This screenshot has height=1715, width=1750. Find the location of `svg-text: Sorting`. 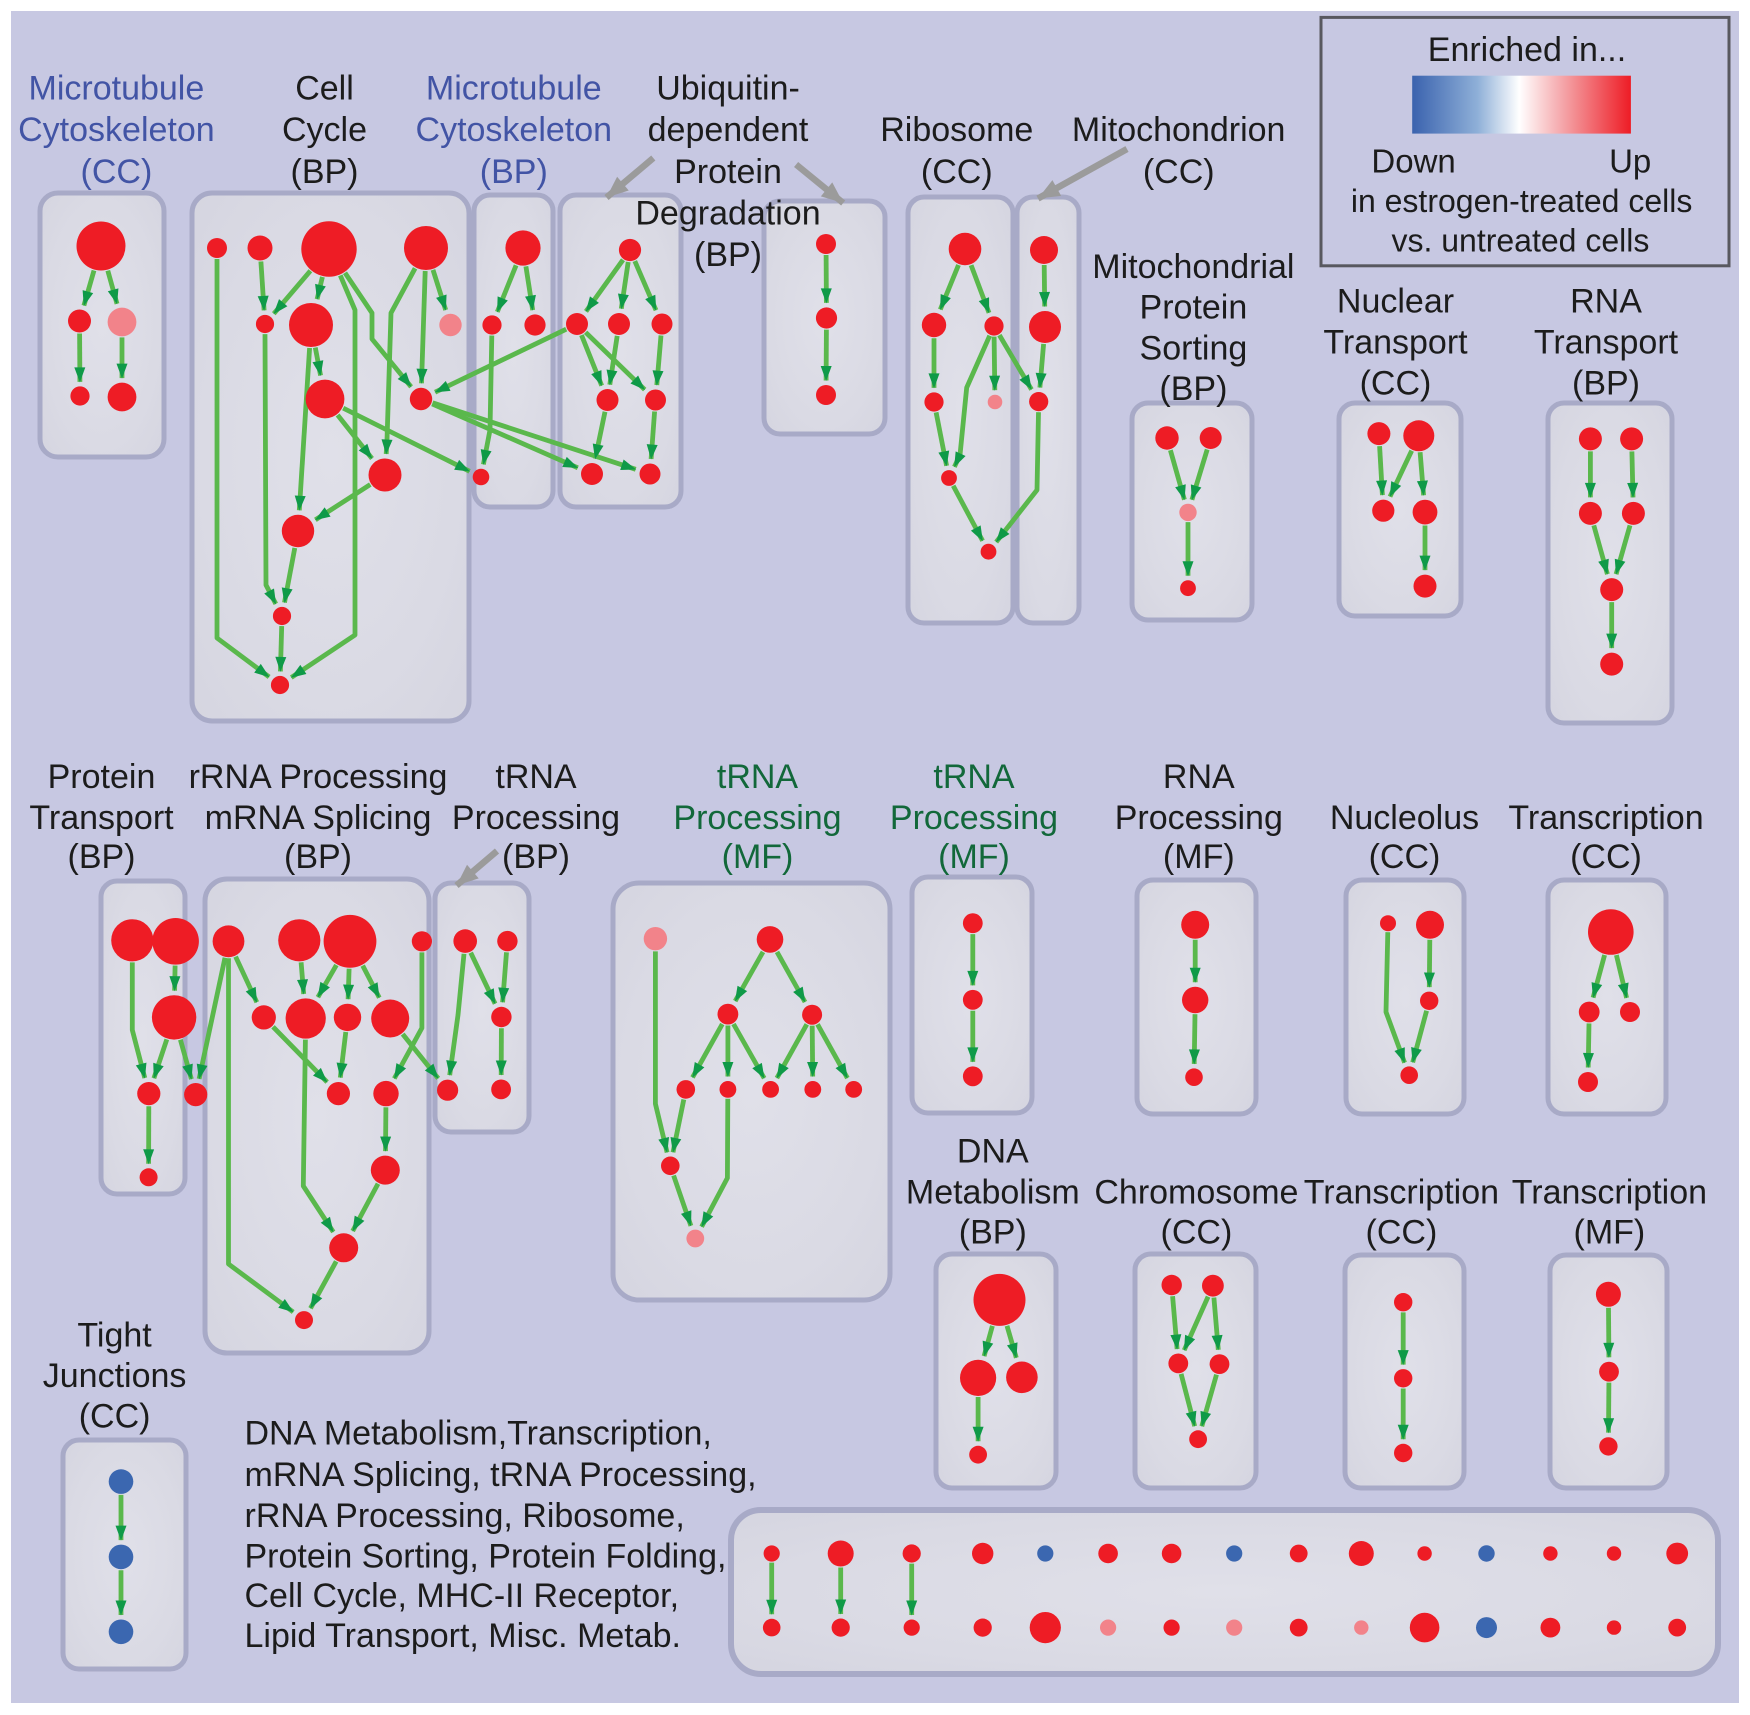

svg-text: Sorting is located at coordinates (1194, 349).